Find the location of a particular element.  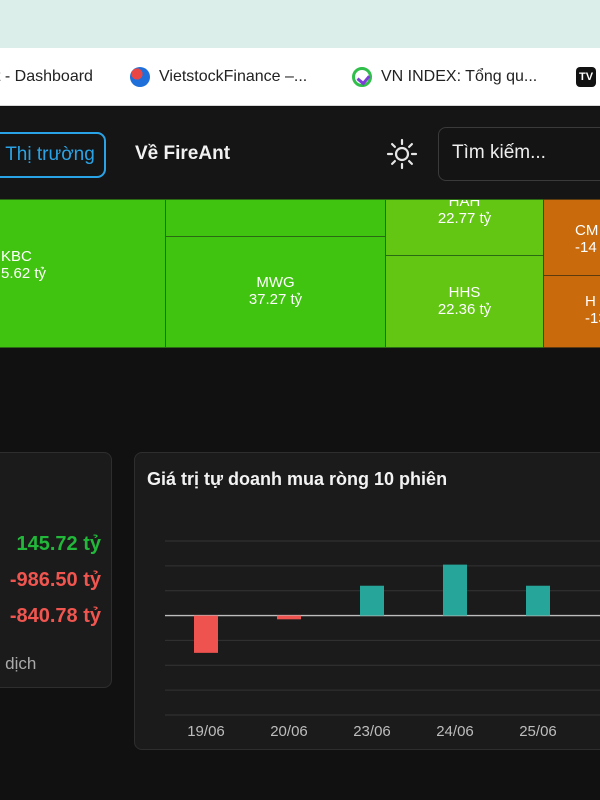

treemap-tile: MWG 37.27 tỷ is located at coordinates (275, 292).